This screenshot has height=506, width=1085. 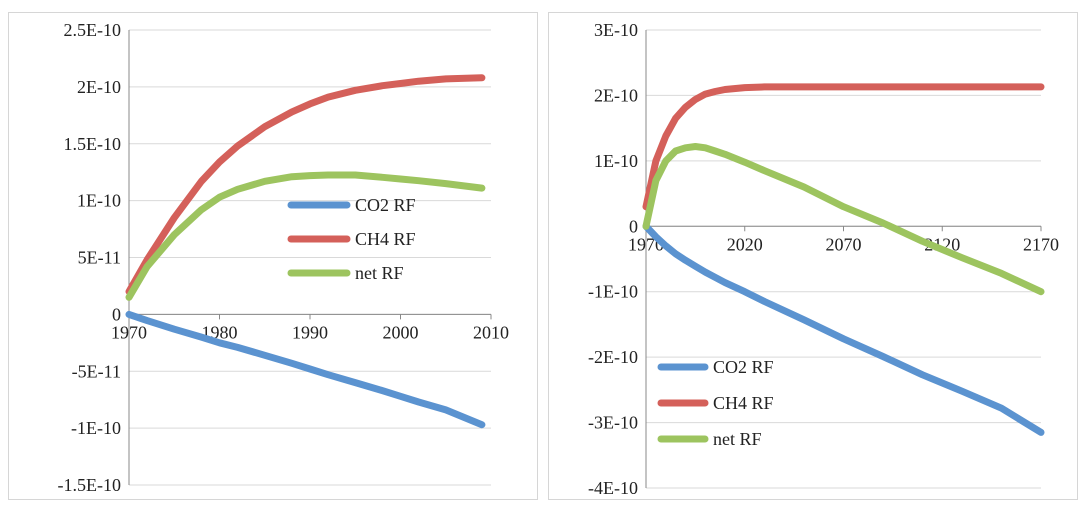 I want to click on right-chart-y-tick-label: -2E-10, so click(x=613, y=357).